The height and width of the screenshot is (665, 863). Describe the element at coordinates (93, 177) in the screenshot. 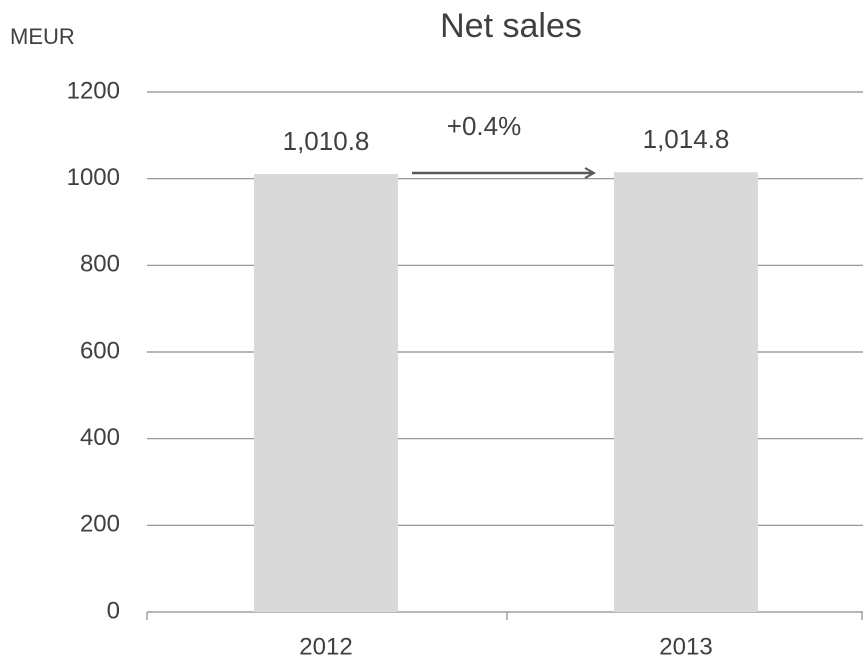

I see `y-tick-label: 1000` at that location.